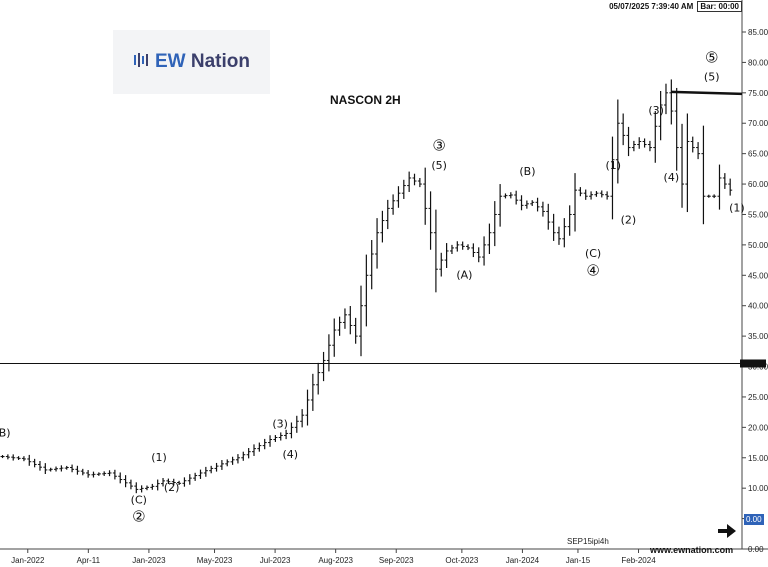  Describe the element at coordinates (758, 427) in the screenshot. I see `y-tick-label: 20.00` at that location.